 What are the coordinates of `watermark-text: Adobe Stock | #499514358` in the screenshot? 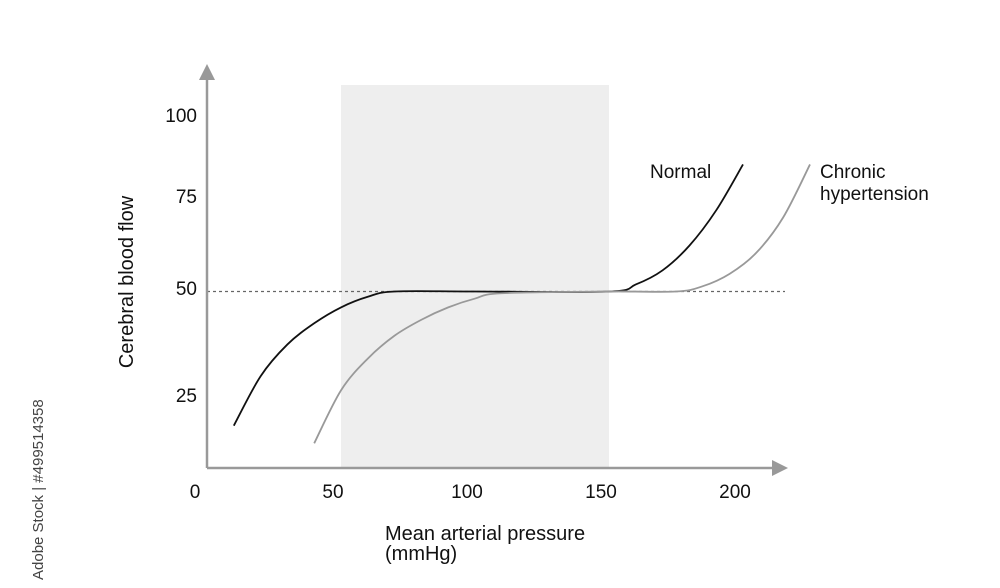 It's located at (38, 489).